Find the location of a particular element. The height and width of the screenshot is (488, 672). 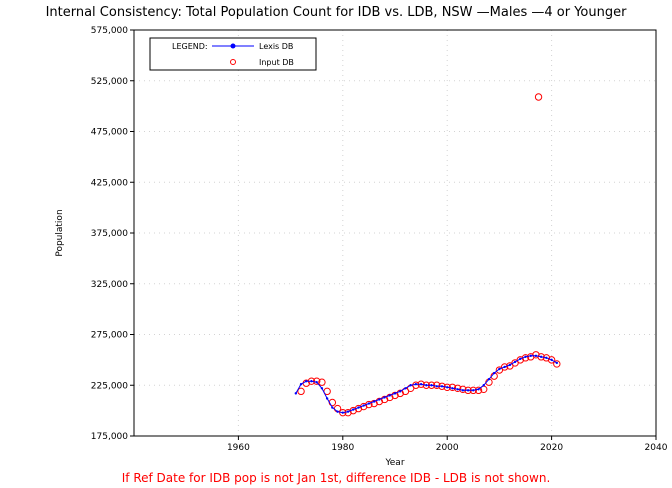

x-axis-label: Year is located at coordinates (394, 463).